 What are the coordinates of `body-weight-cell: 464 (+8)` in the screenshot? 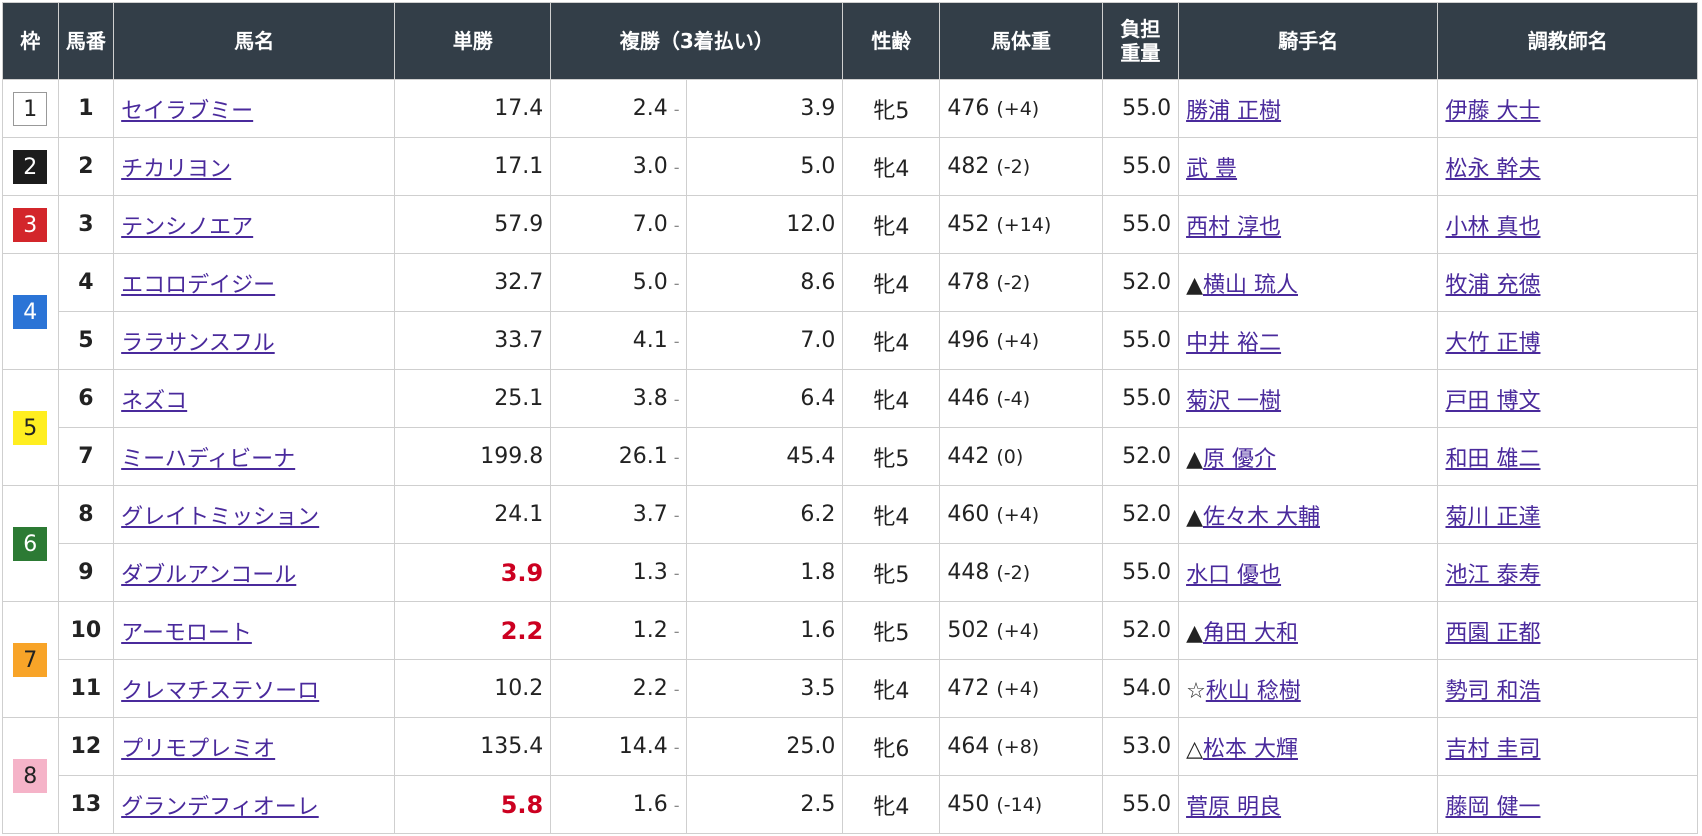 It's located at (1021, 746).